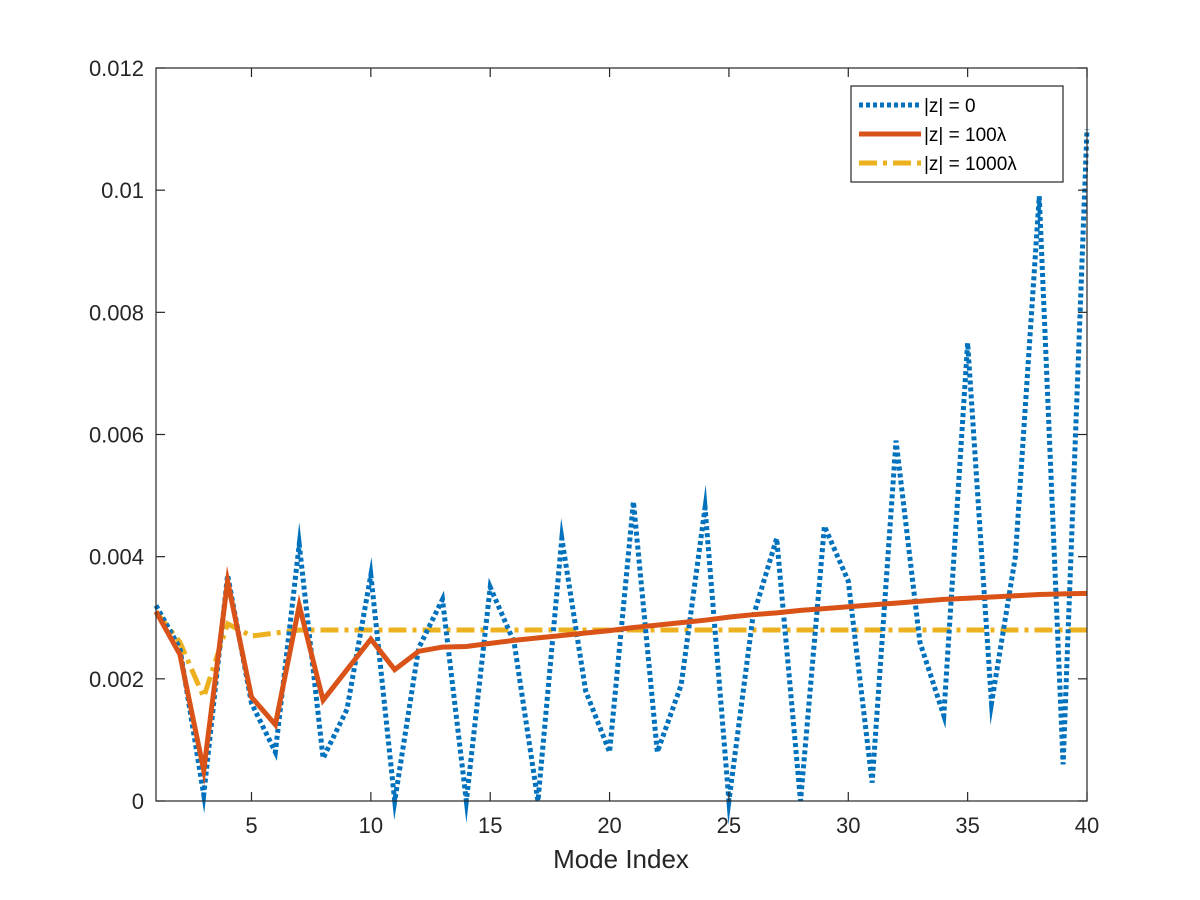  Describe the element at coordinates (371, 825) in the screenshot. I see `x-tick-label: 10` at that location.